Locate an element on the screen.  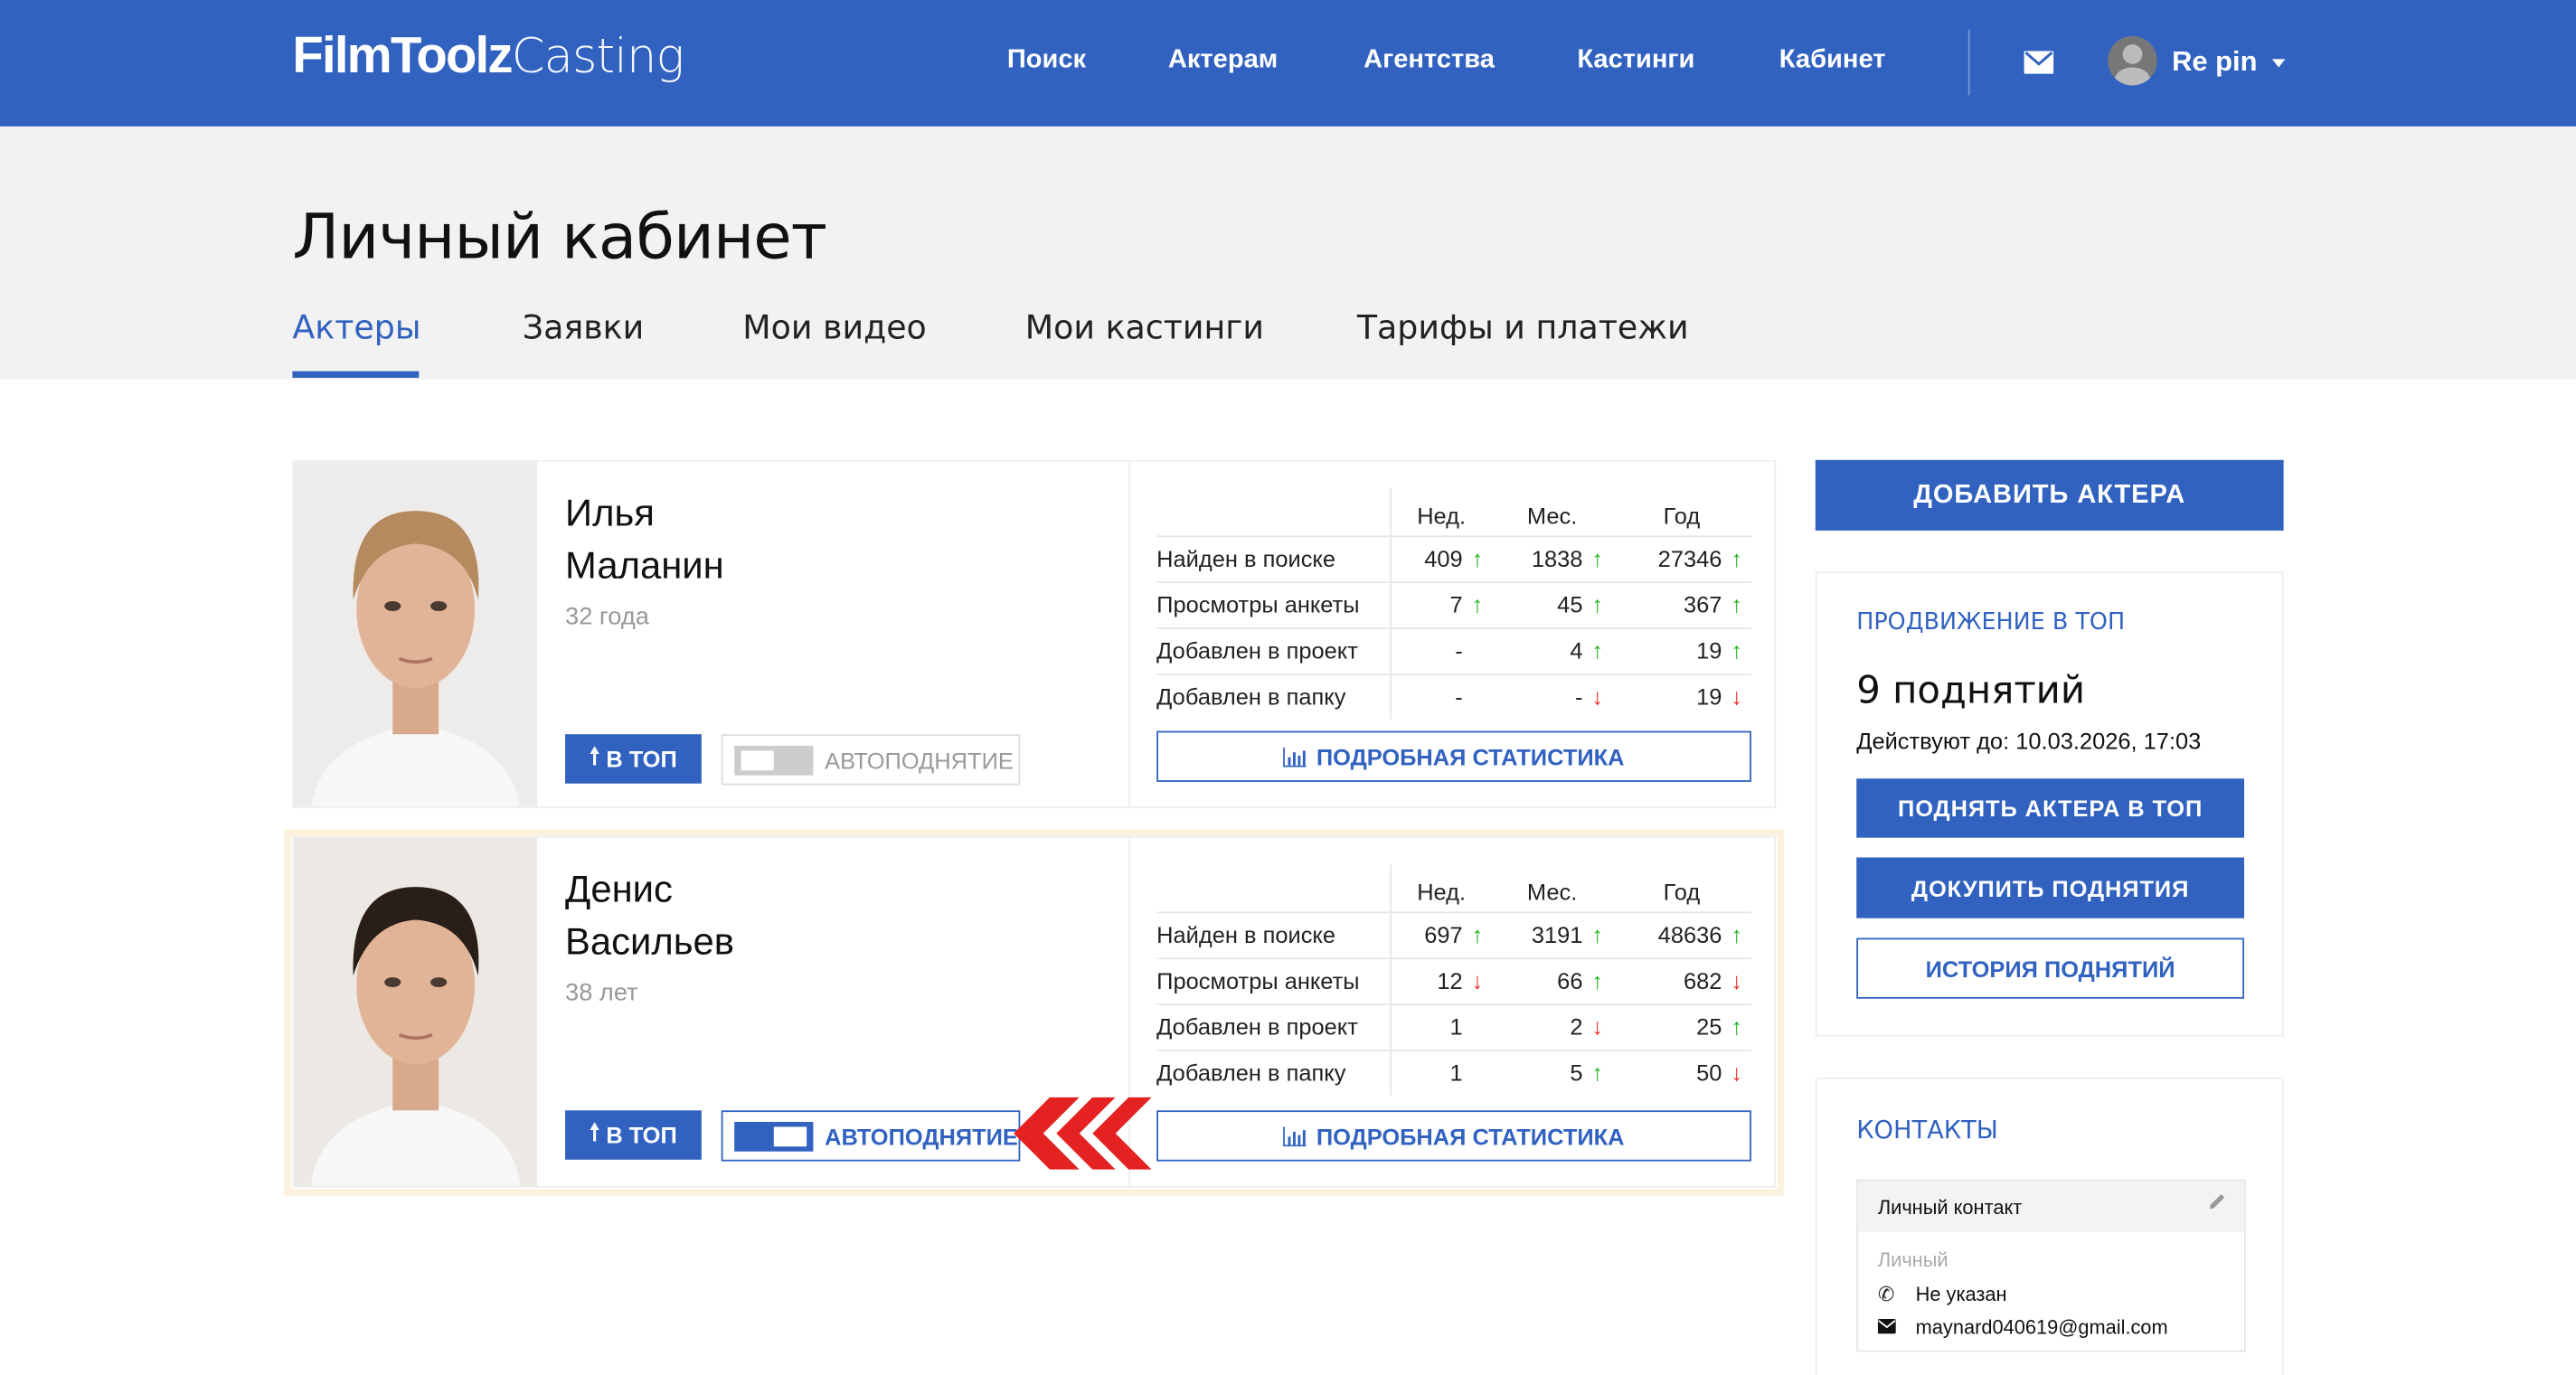
col-year: Год is located at coordinates (1682, 516).